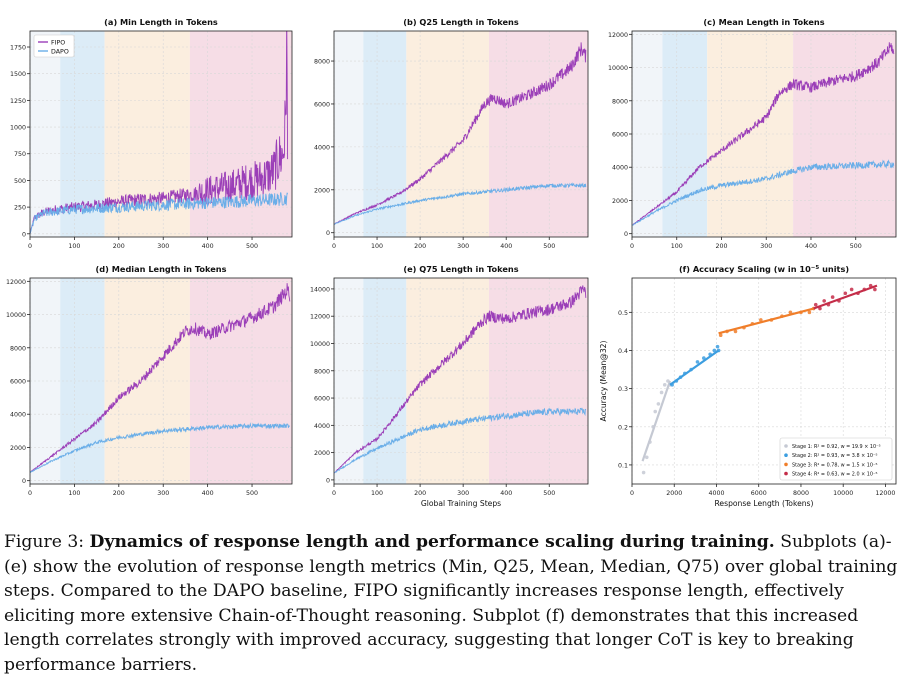  Describe the element at coordinates (320, 289) in the screenshot. I see `y-tick-label: 14000` at that location.